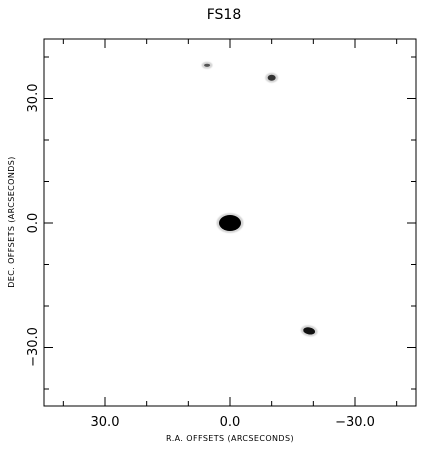 Image resolution: width=441 pixels, height=454 pixels. Describe the element at coordinates (105, 422) in the screenshot. I see `x-tick-label: 30.0` at that location.